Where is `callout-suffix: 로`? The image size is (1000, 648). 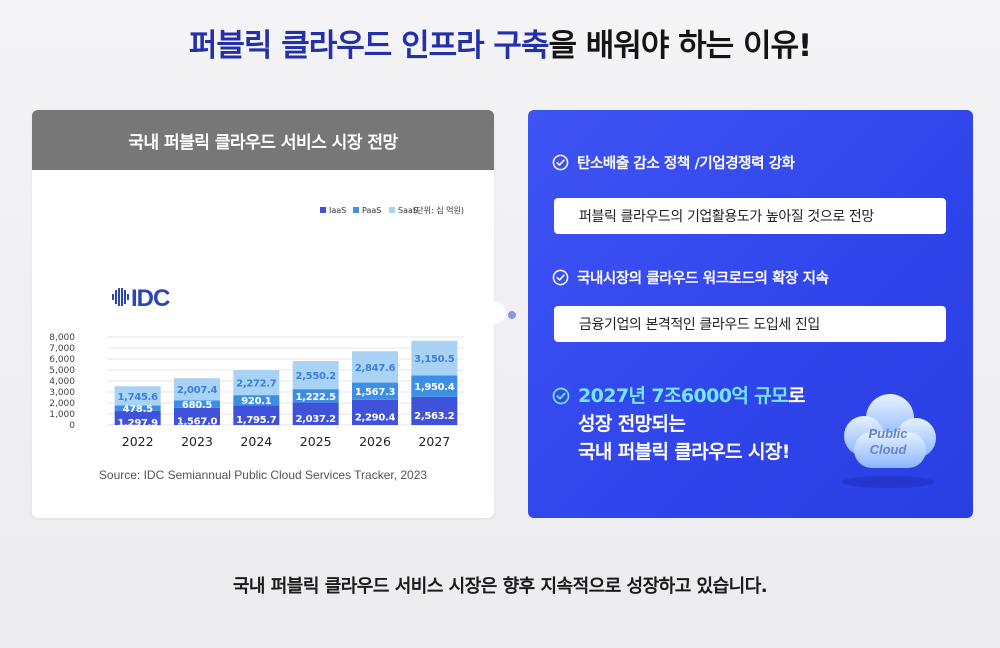 callout-suffix: 로 is located at coordinates (796, 396).